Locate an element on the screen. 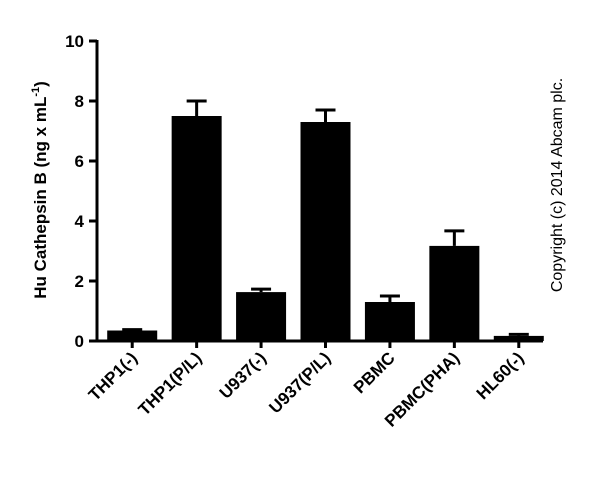 The image size is (600, 485). y-tick-label: 6 is located at coordinates (79, 161).